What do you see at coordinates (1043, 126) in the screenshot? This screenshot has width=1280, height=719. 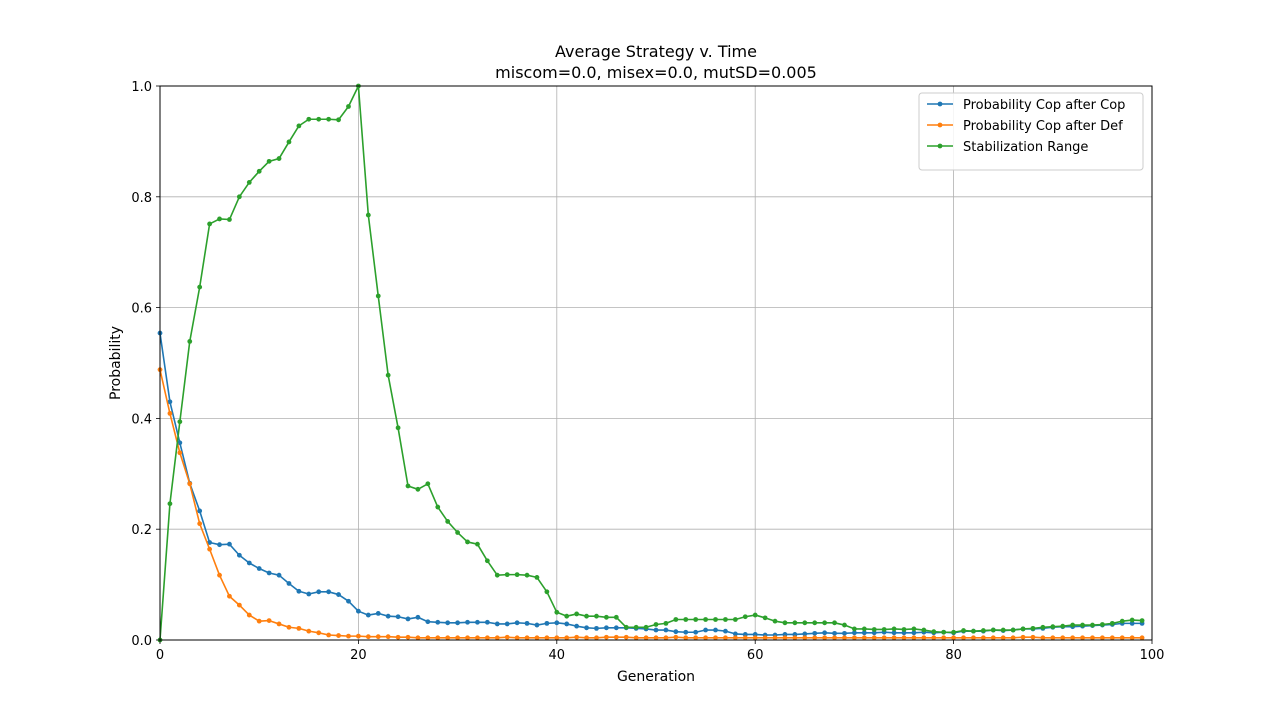 I see `legend-label: Probability Cop after Def` at bounding box center [1043, 126].